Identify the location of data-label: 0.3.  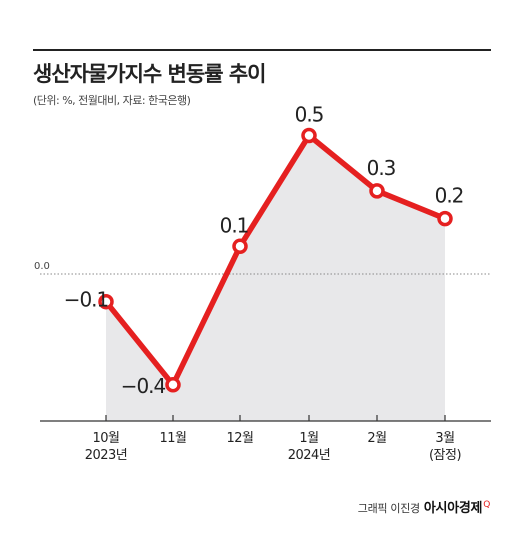
(381, 168).